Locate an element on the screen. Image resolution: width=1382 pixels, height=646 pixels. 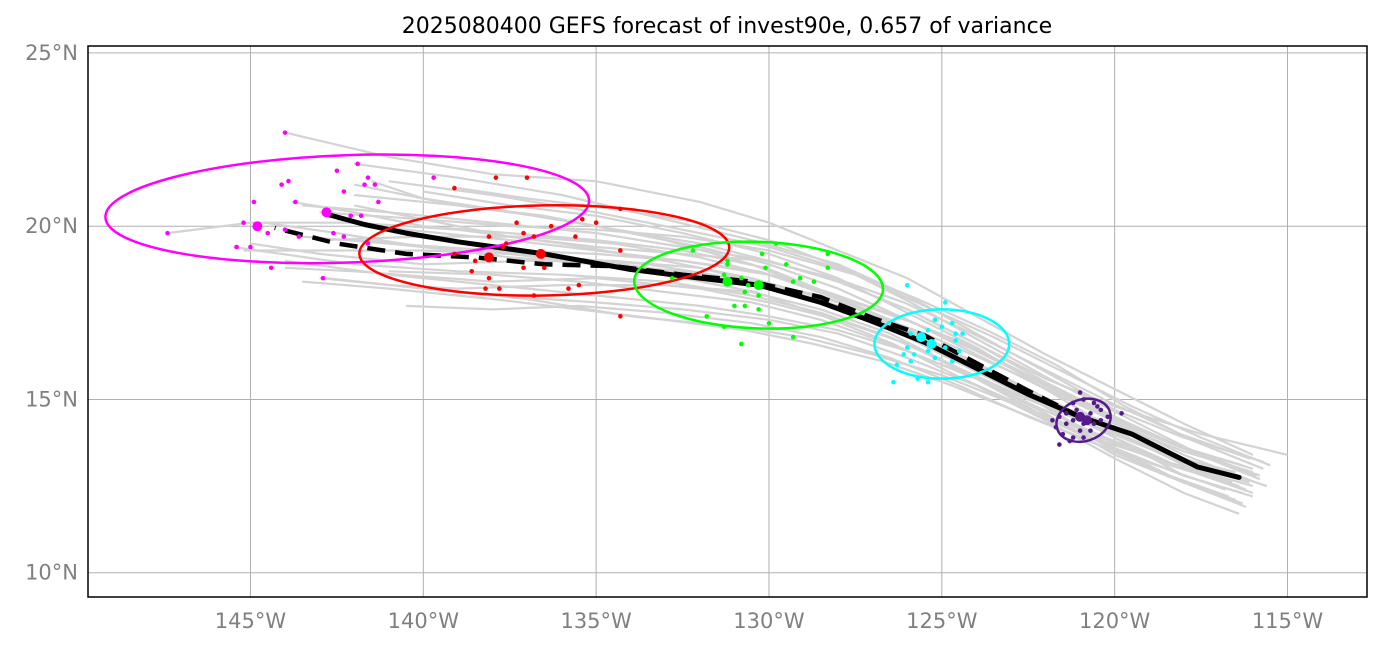
x-tick-label: 140°W is located at coordinates (424, 621).